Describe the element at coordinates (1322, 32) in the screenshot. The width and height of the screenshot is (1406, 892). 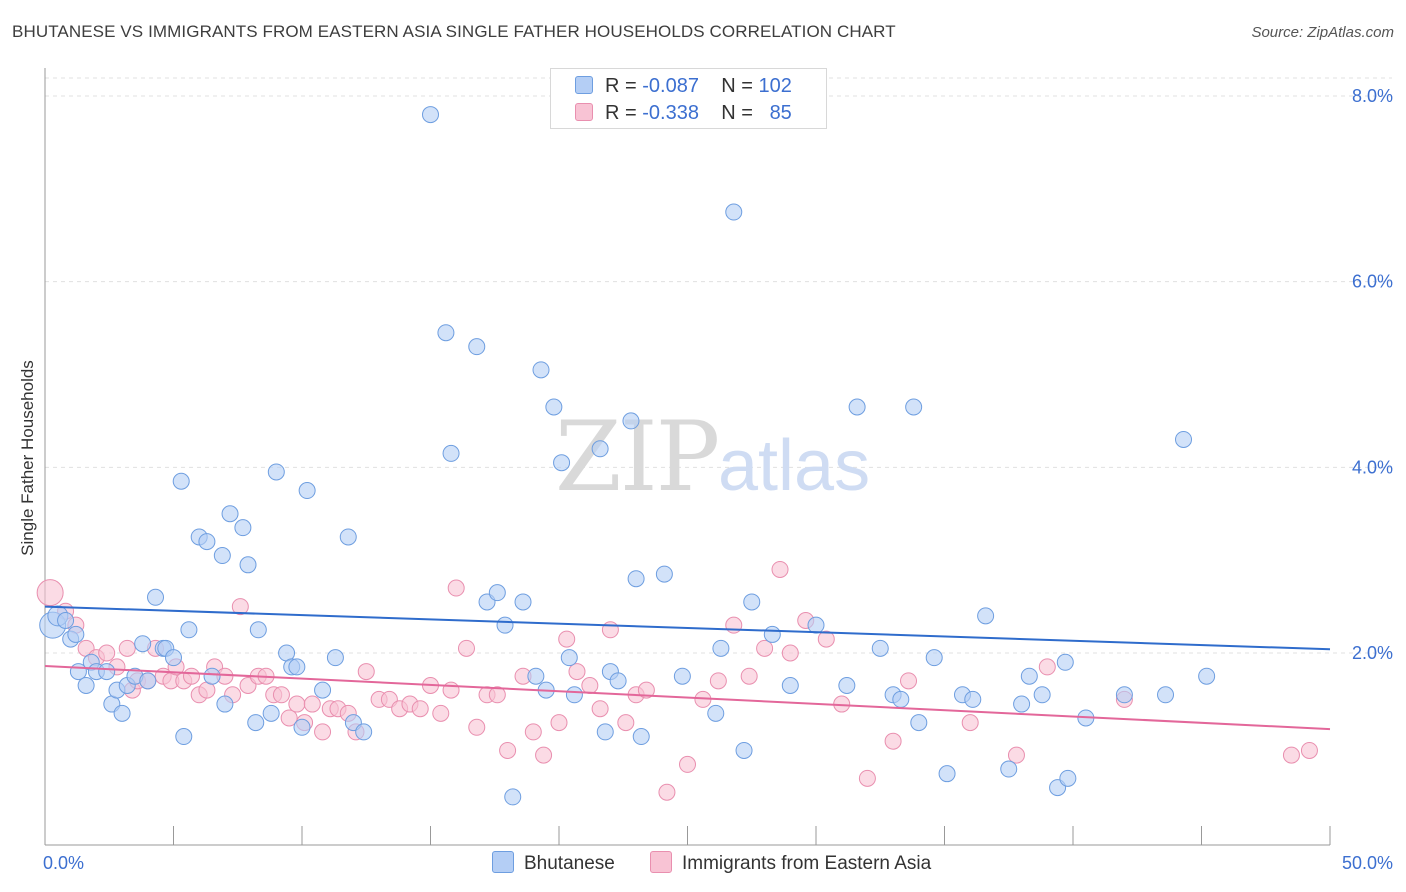
I see `chart-source: Source: ZipAtlas.com` at that location.